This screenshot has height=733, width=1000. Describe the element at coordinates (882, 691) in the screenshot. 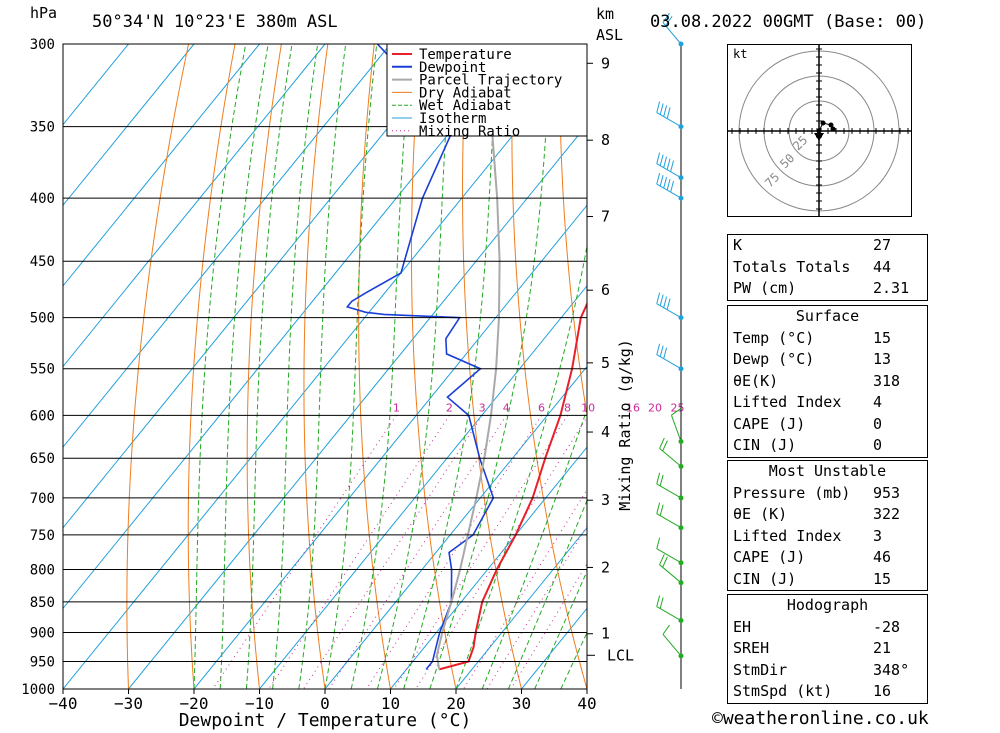

I see `table-value: 16` at that location.